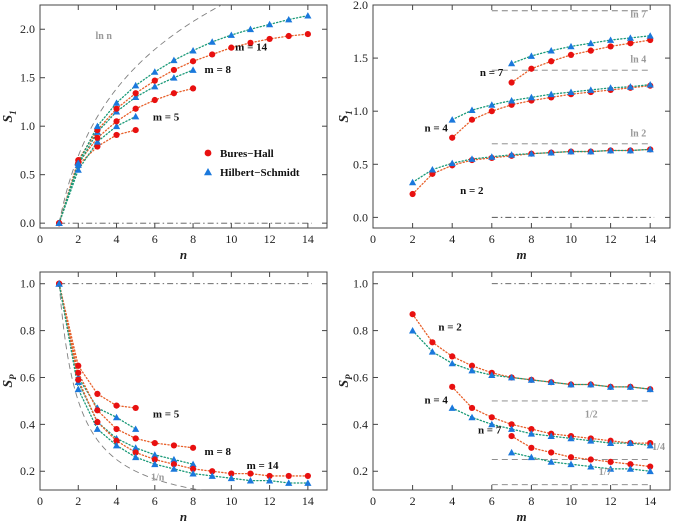  I want to click on legend-label: Hilbert−Schmidt, so click(260, 173).